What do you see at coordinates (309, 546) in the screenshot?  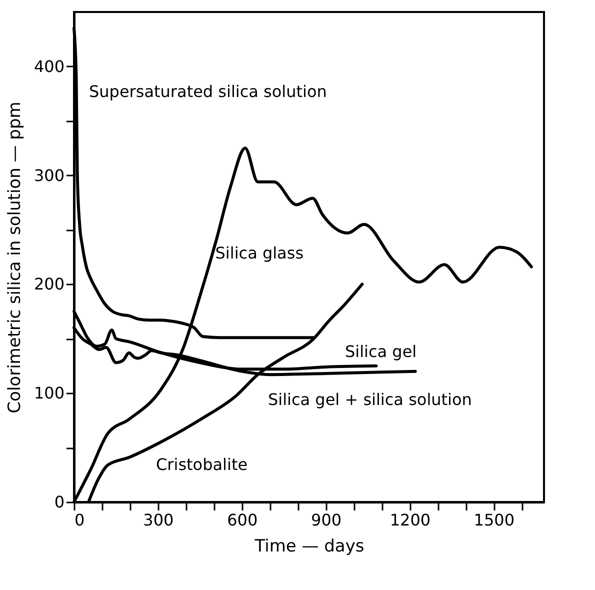 I see `x-axis-title: Time — days` at bounding box center [309, 546].